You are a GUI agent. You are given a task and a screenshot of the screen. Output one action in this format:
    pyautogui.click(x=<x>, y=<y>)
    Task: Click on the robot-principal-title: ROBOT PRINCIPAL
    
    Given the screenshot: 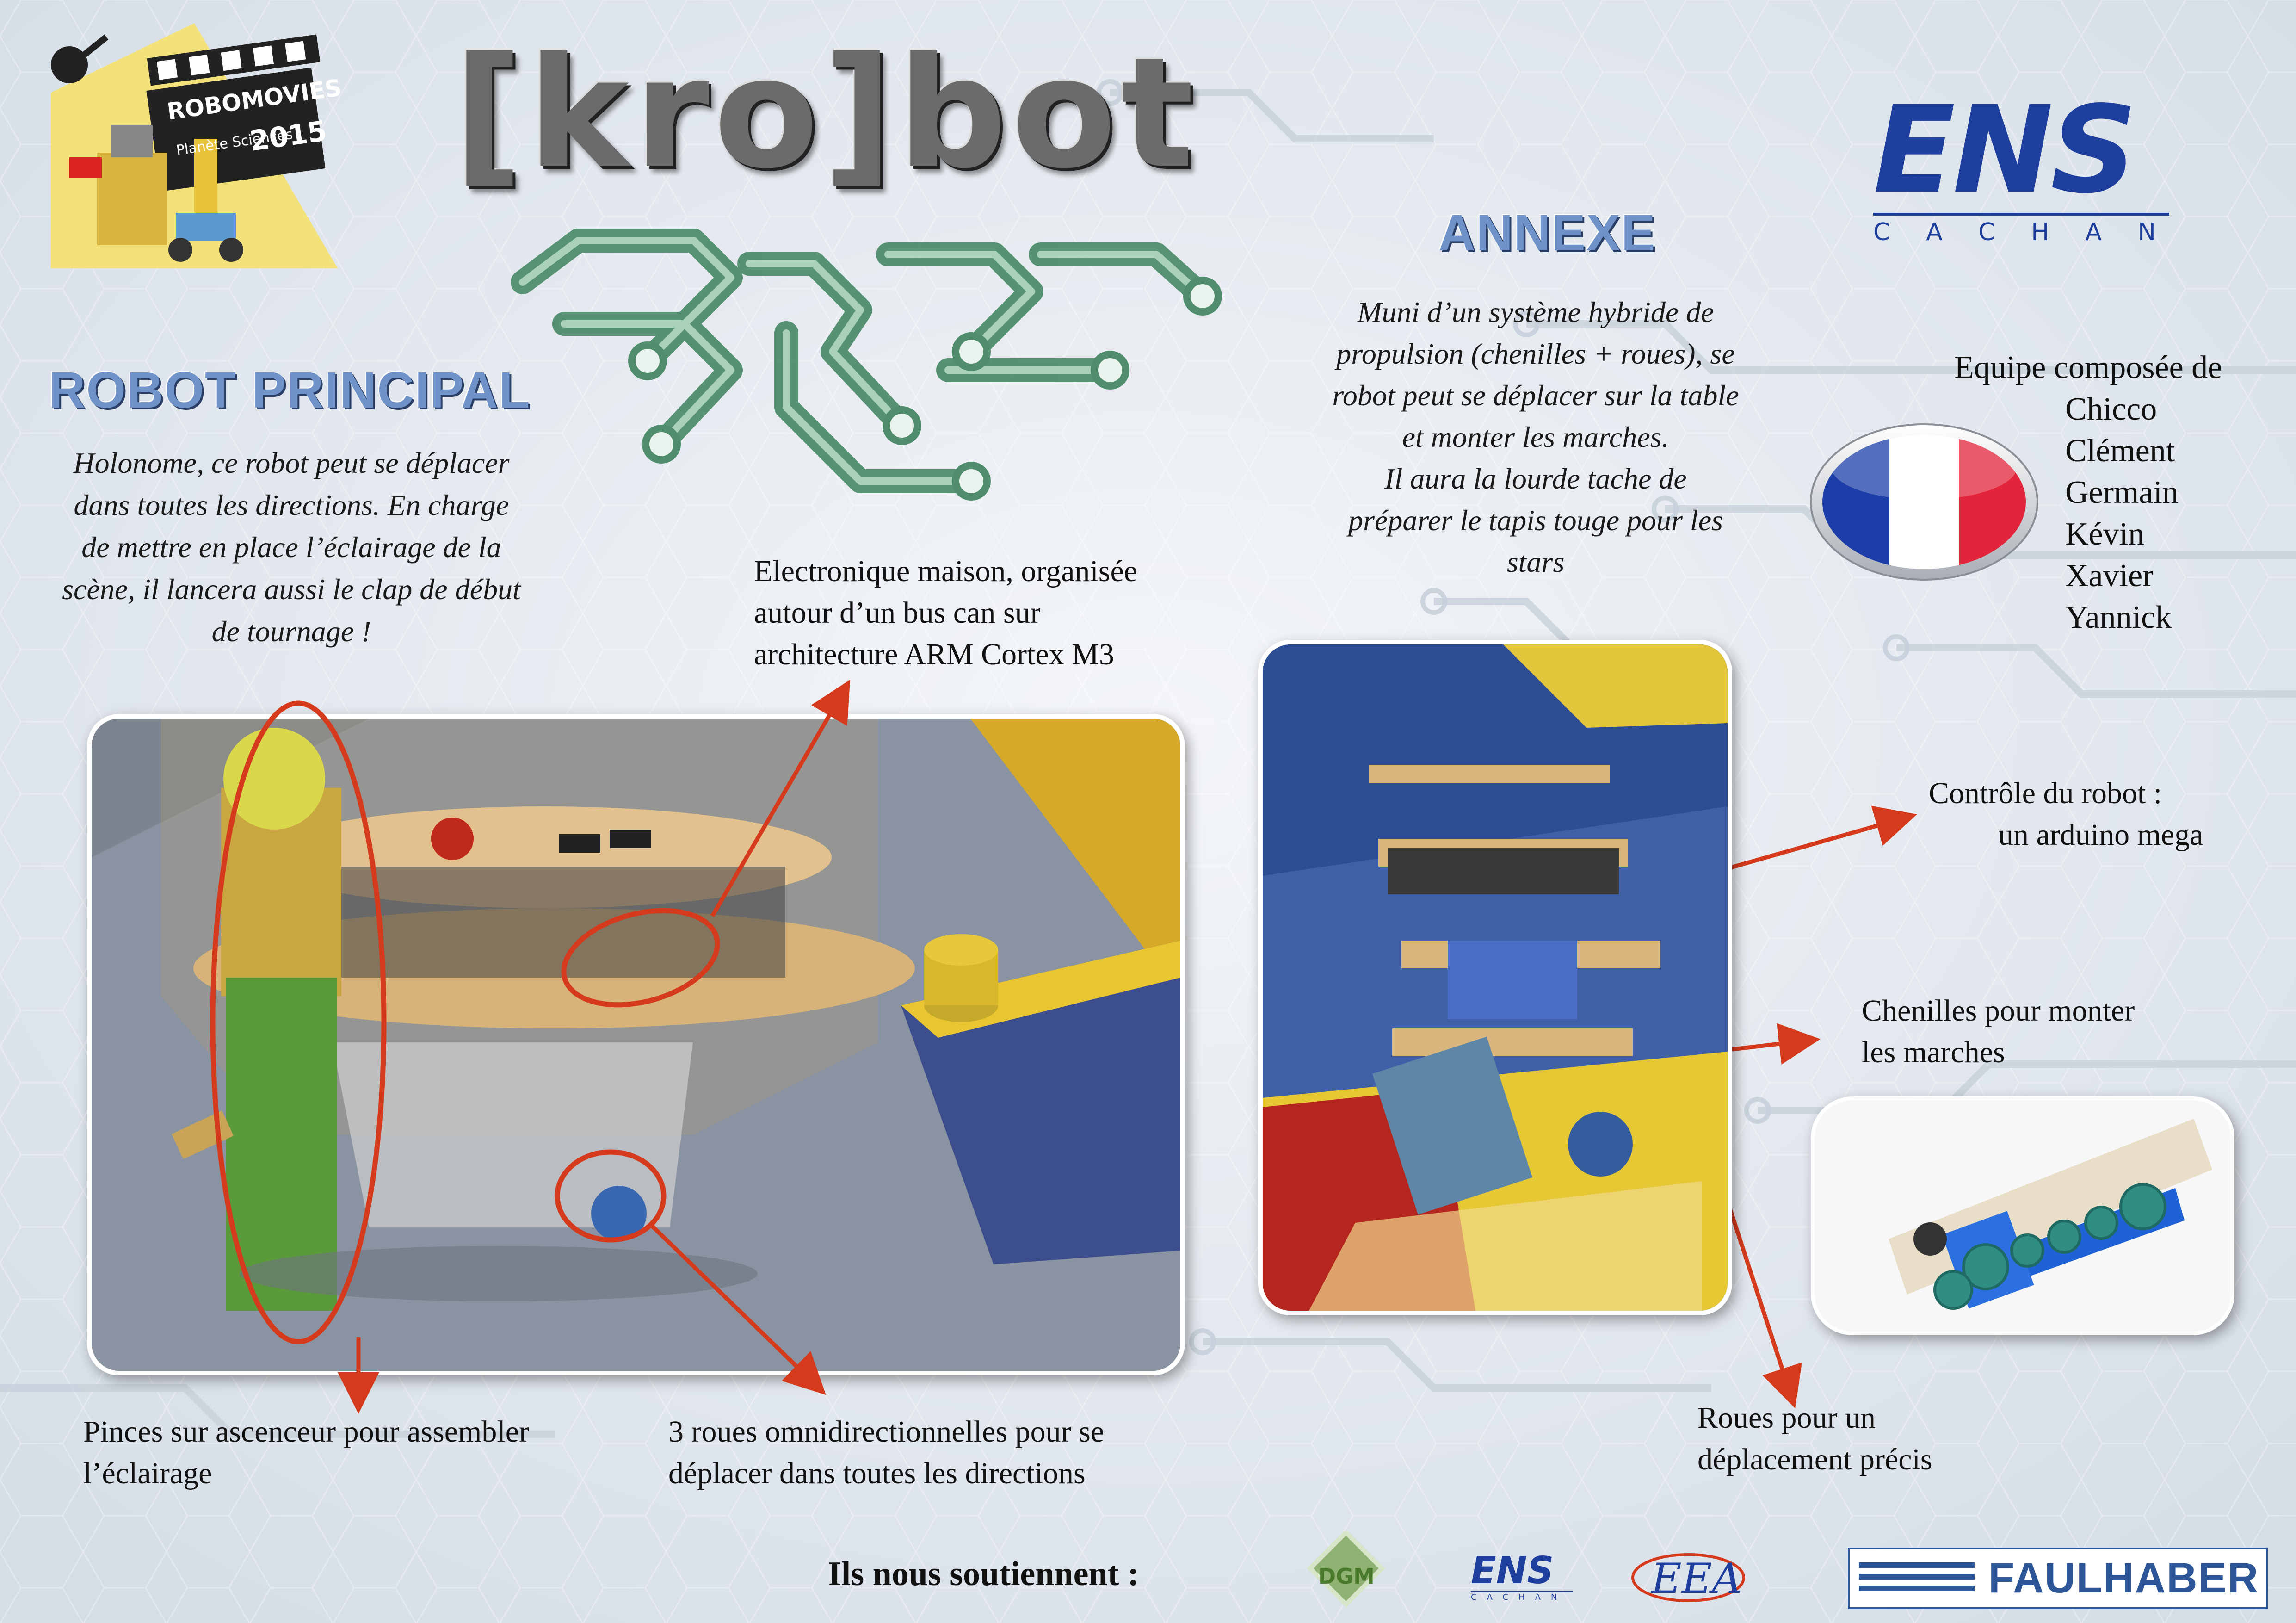 What is the action you would take?
    pyautogui.click(x=290, y=390)
    